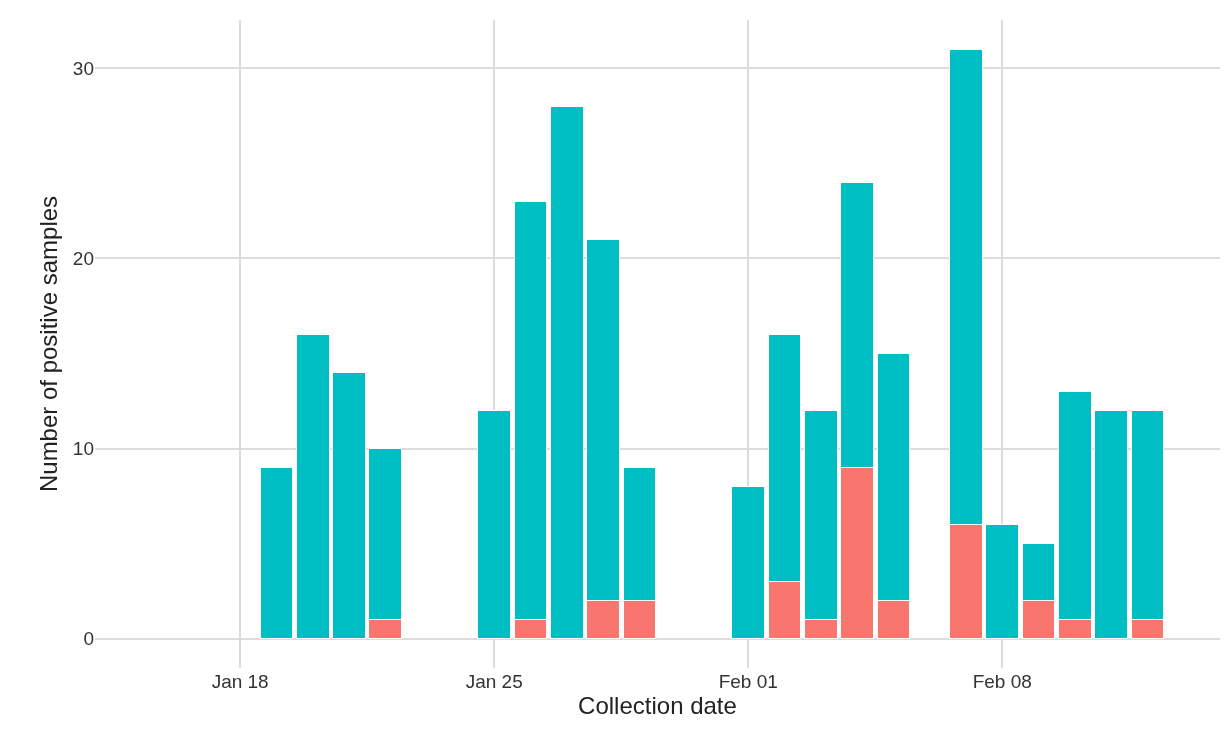 This screenshot has height=738, width=1230. I want to click on x-tick-label: Jan 18, so click(240, 681).